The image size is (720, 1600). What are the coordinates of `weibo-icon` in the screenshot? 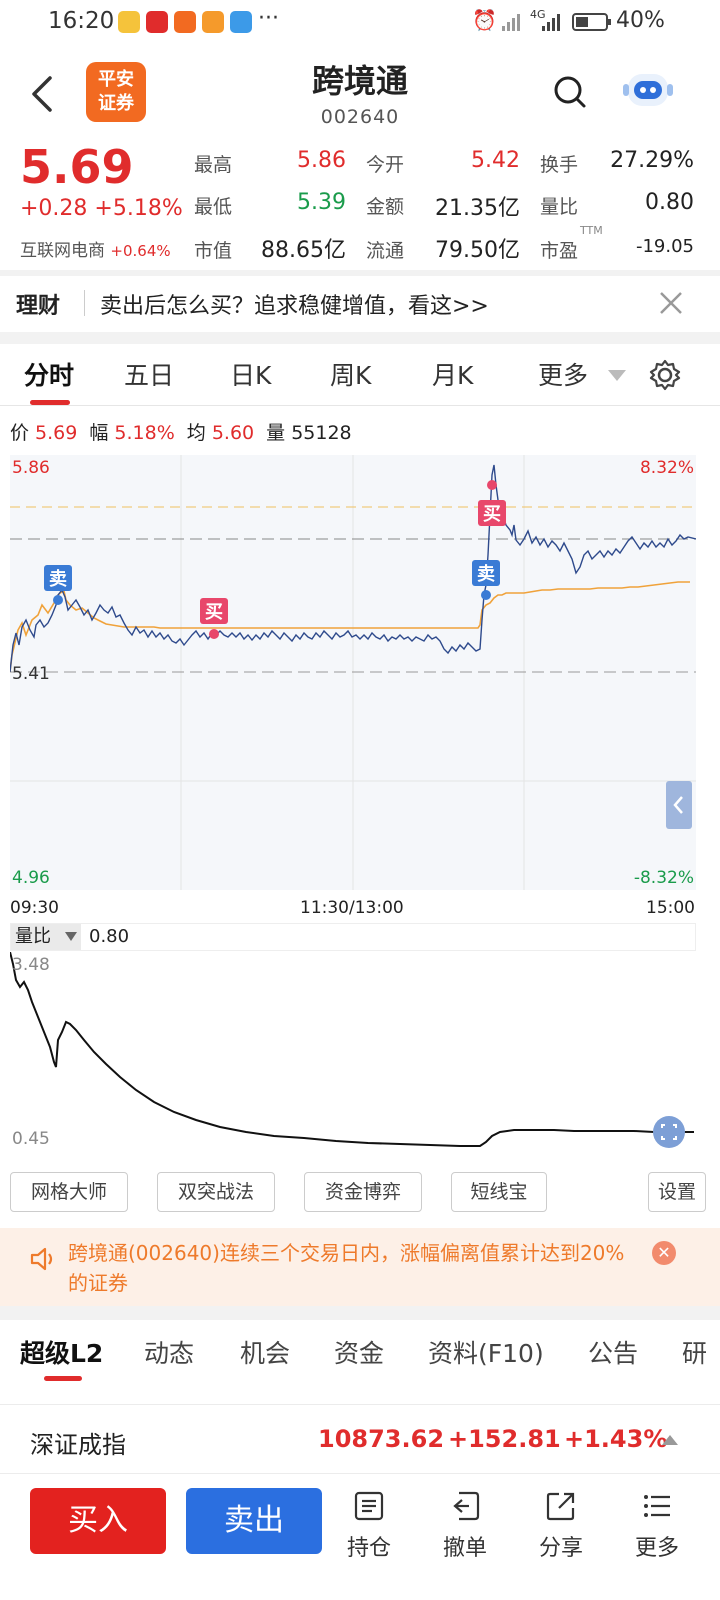 It's located at (129, 22).